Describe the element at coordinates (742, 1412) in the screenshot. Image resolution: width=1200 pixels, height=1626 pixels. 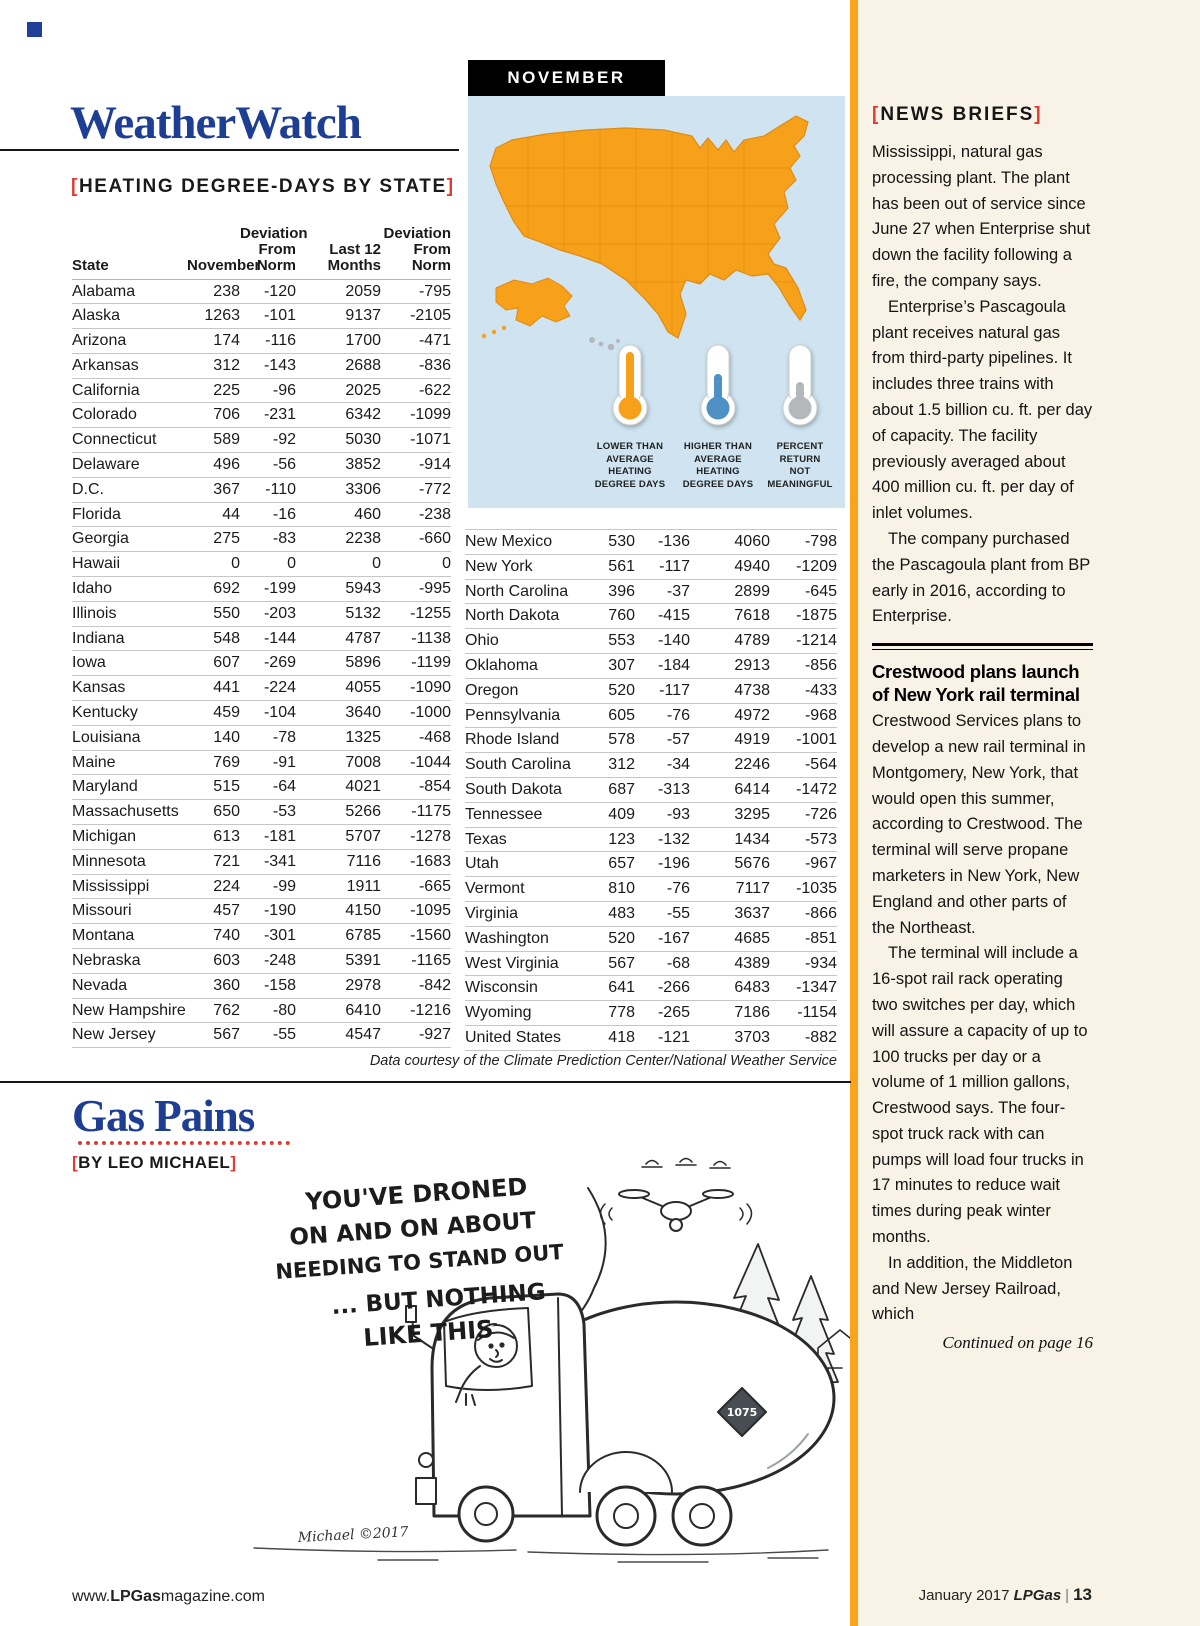
I see `placard-number: 1075` at that location.